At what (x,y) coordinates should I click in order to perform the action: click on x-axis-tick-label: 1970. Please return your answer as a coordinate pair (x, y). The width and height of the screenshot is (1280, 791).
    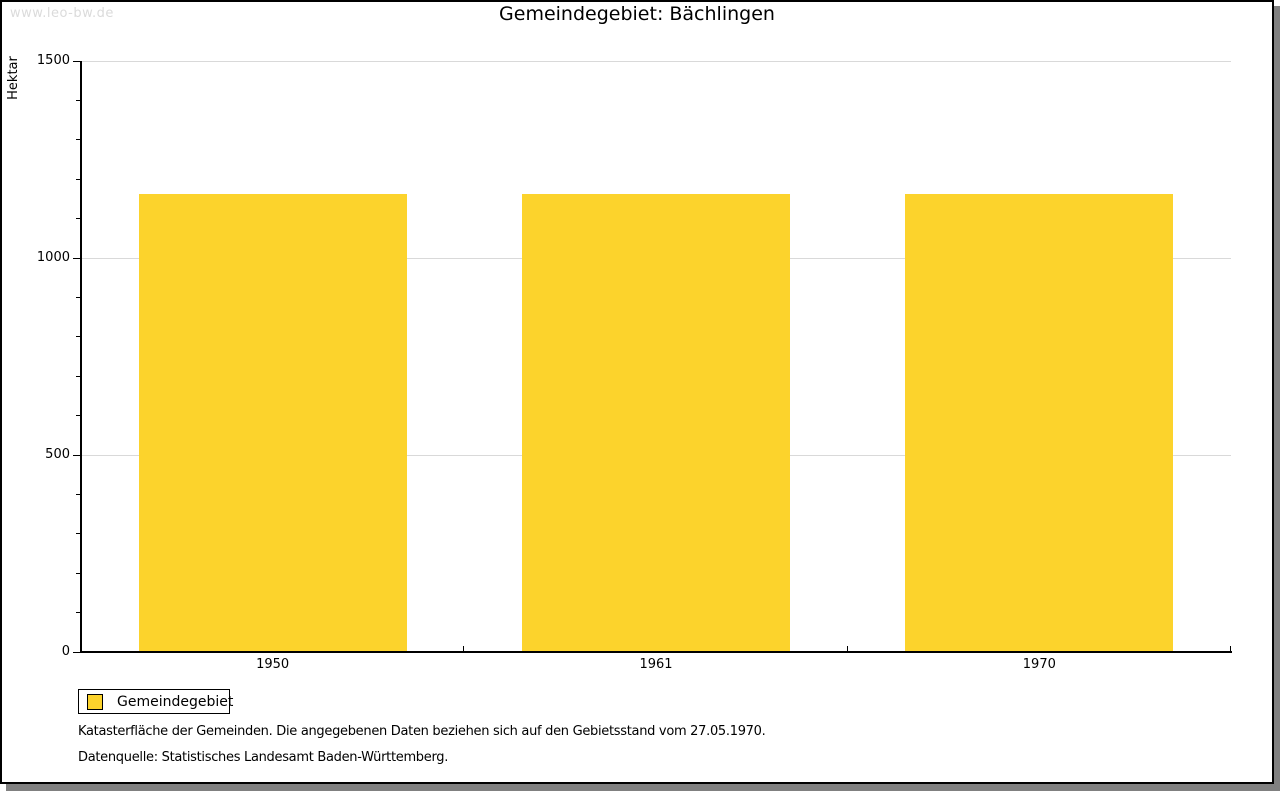
    Looking at the image, I should click on (1039, 664).